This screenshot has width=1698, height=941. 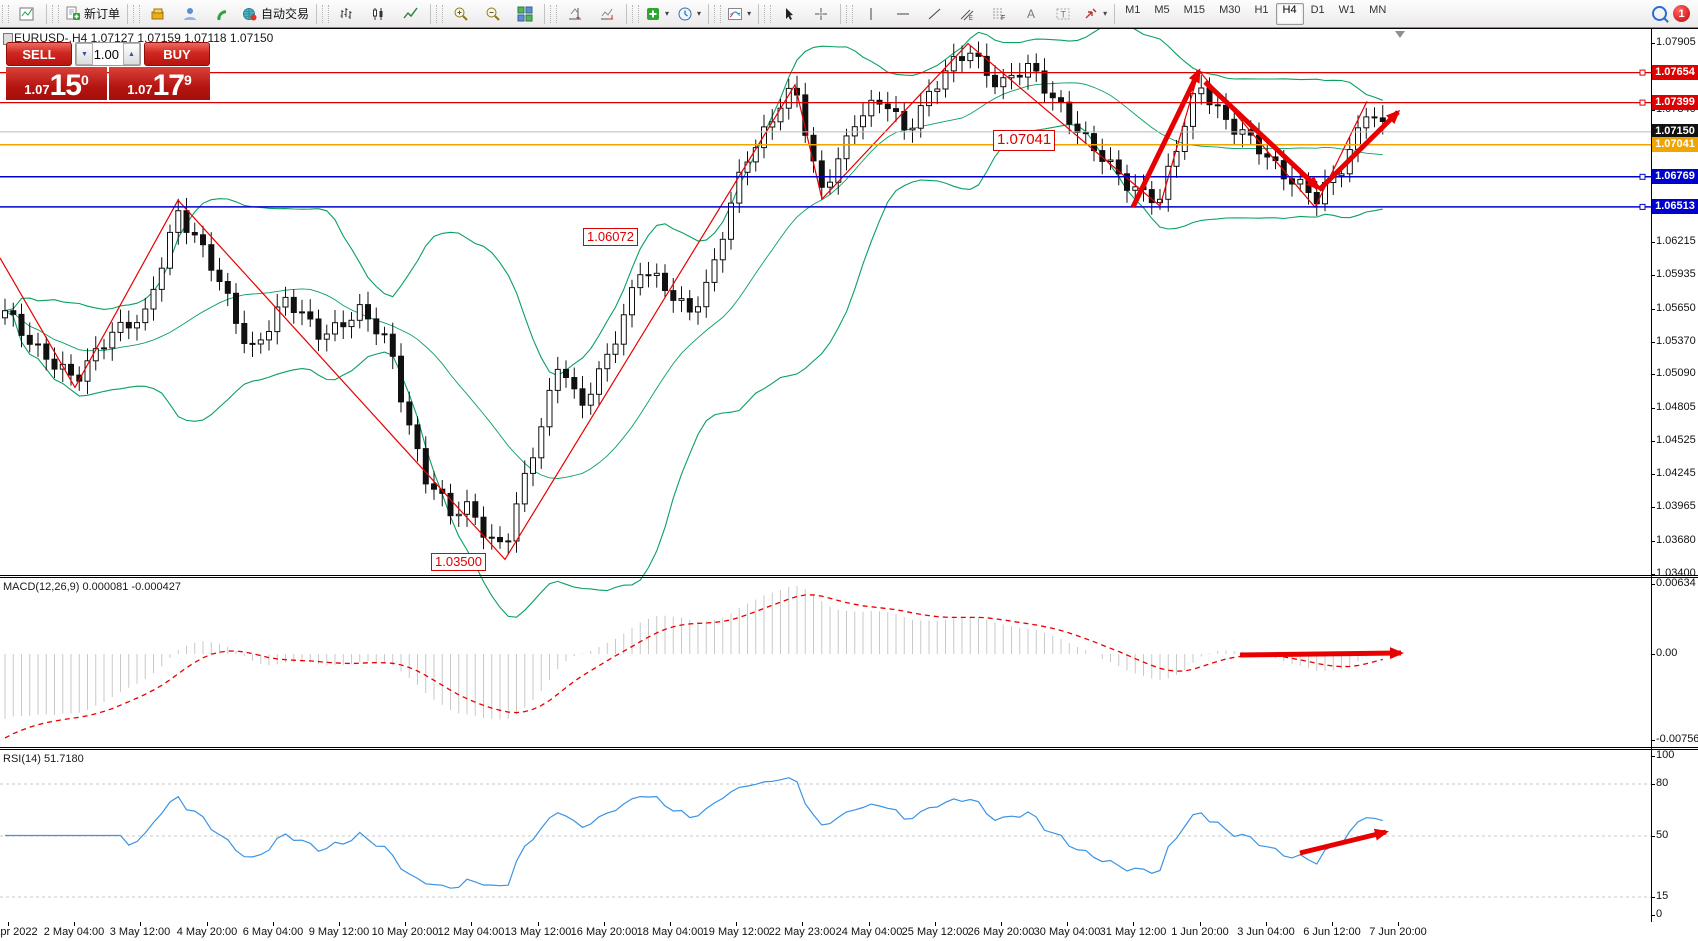 What do you see at coordinates (971, 19) in the screenshot?
I see `svg-text: E` at bounding box center [971, 19].